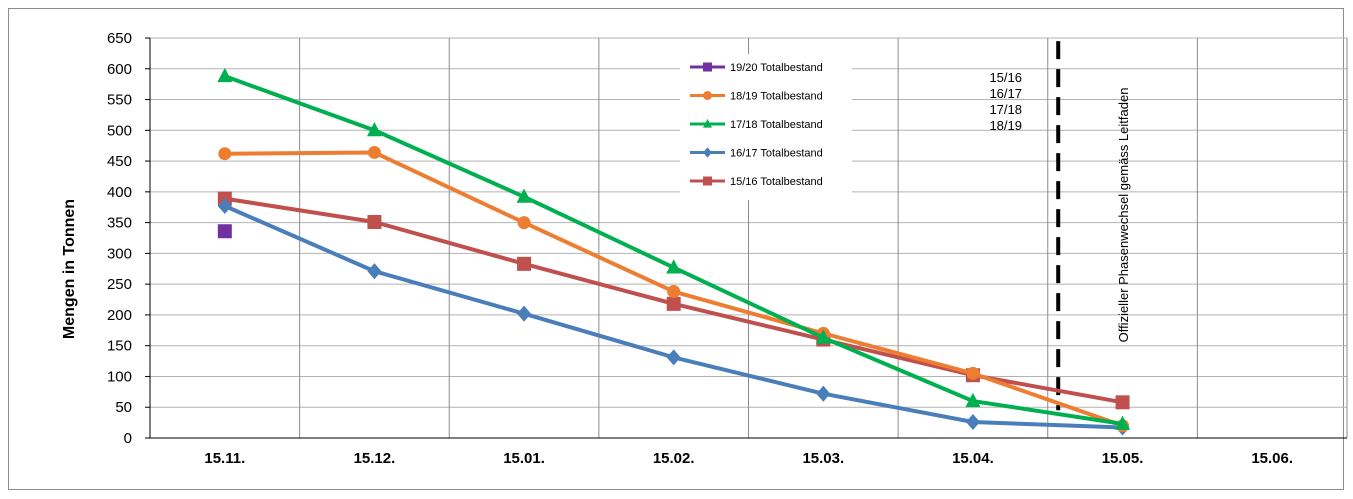 Image resolution: width=1353 pixels, height=499 pixels. I want to click on x-tick-label: 15.02., so click(674, 458).